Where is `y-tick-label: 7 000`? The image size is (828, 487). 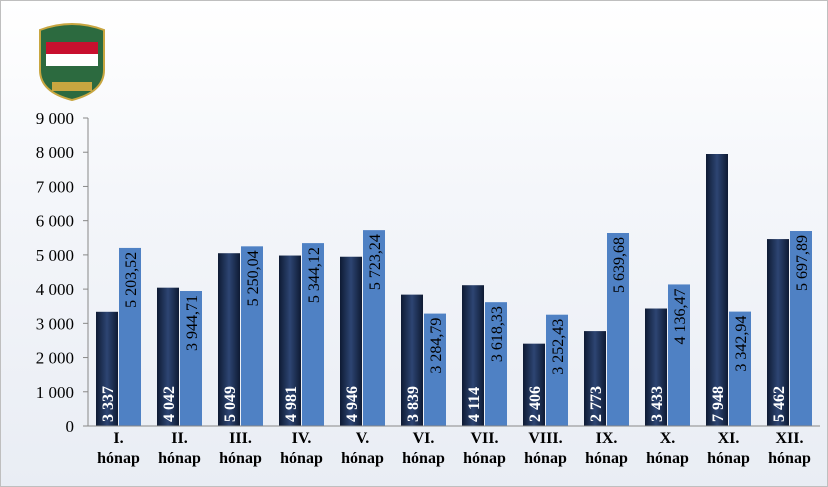
y-tick-label: 7 000 is located at coordinates (55, 186).